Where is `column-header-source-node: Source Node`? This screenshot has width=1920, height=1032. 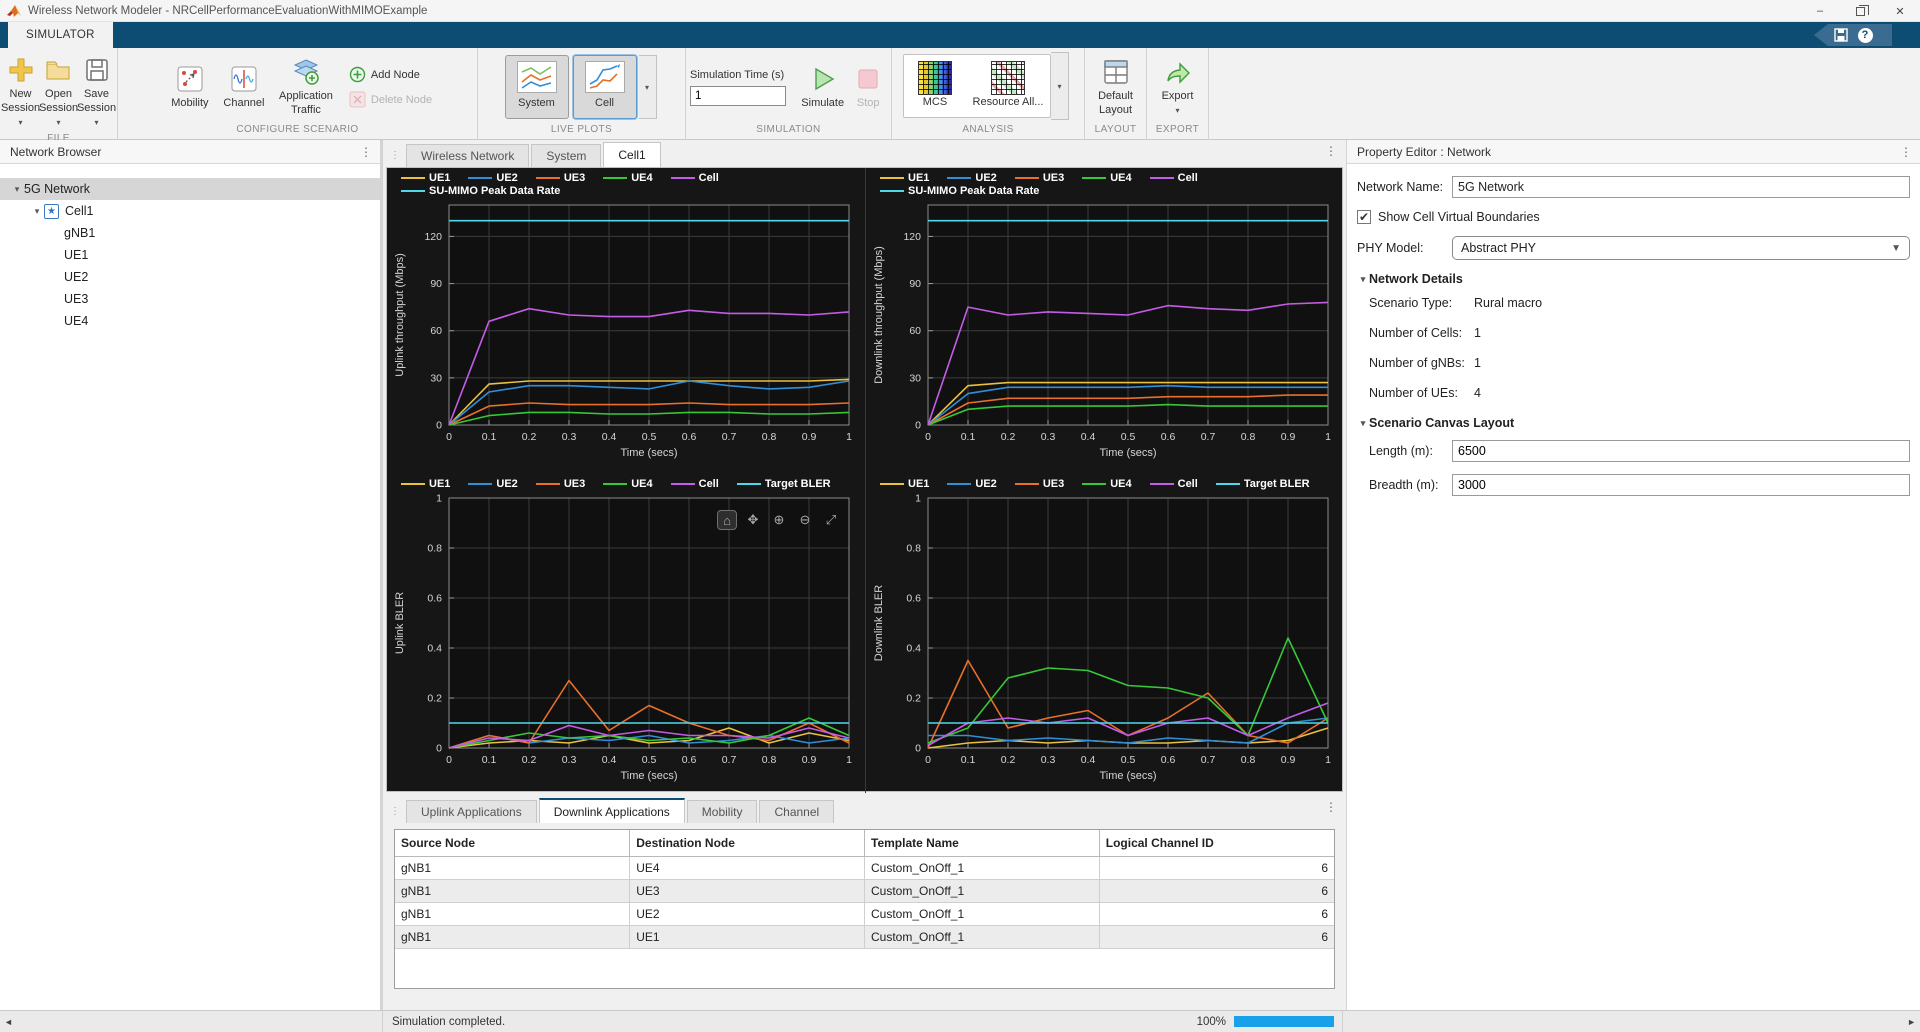
column-header-source-node: Source Node is located at coordinates (513, 843).